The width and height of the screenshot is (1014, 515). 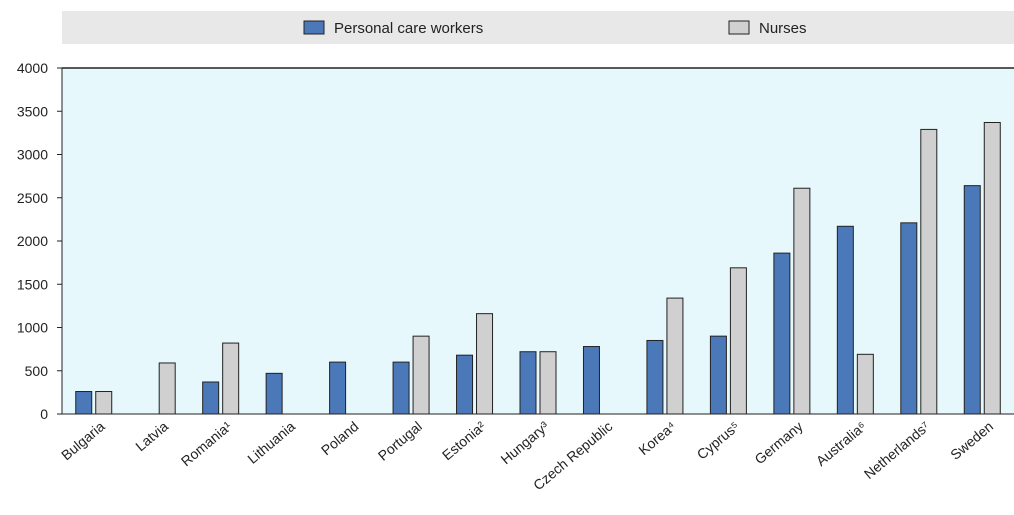 What do you see at coordinates (464, 440) in the screenshot?
I see `x-category-label: Estonia²` at bounding box center [464, 440].